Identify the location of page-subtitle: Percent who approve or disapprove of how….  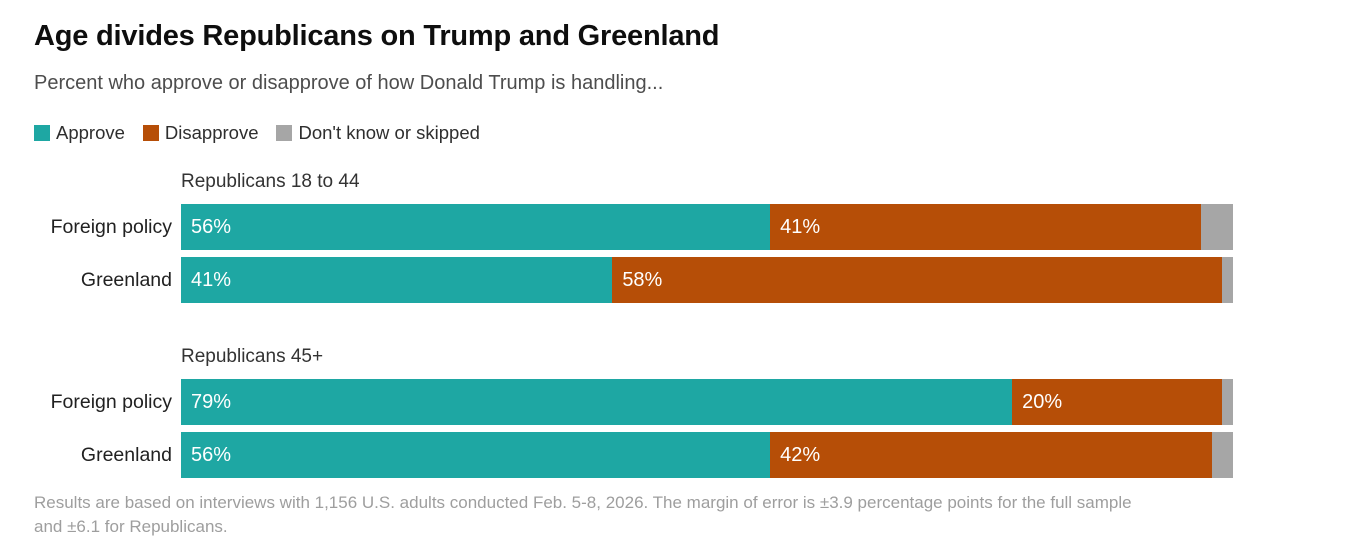
(349, 83).